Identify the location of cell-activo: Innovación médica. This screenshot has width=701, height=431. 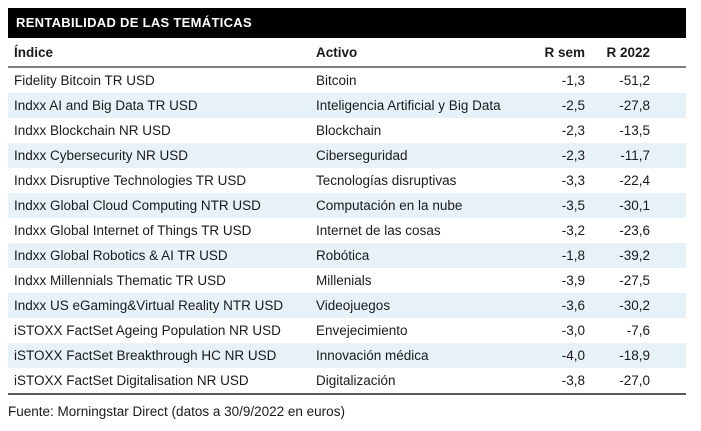
(372, 355).